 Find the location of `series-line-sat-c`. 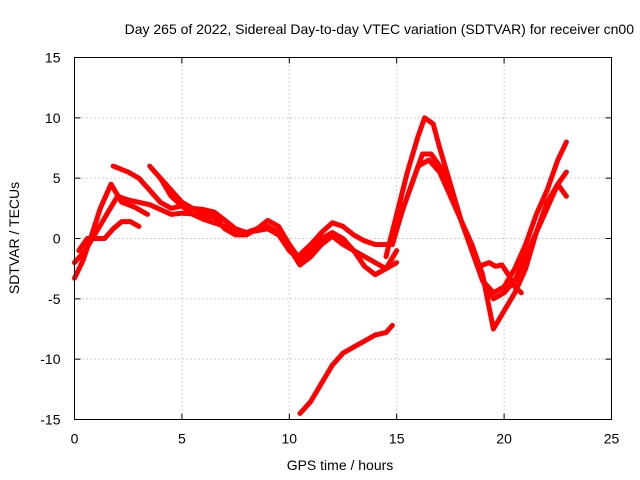

series-line-sat-c is located at coordinates (109, 236).